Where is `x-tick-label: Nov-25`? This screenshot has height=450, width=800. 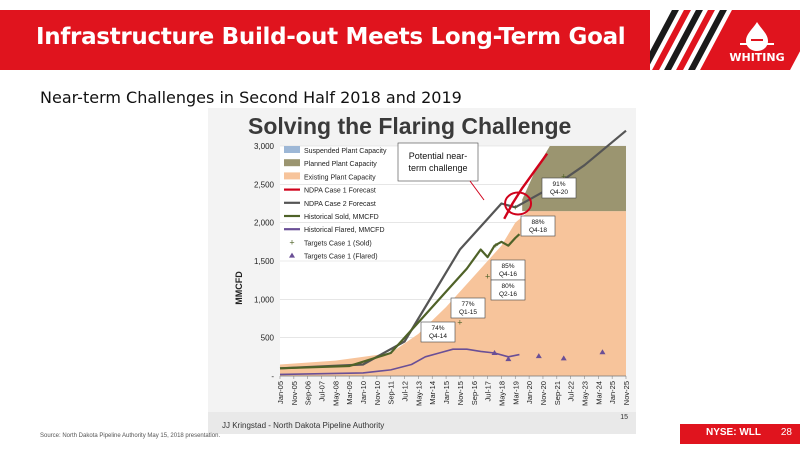 x-tick-label: Nov-25 is located at coordinates (626, 393).